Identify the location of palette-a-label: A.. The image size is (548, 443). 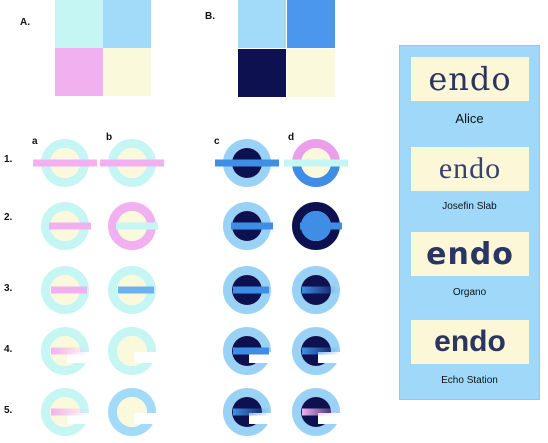
(25, 22).